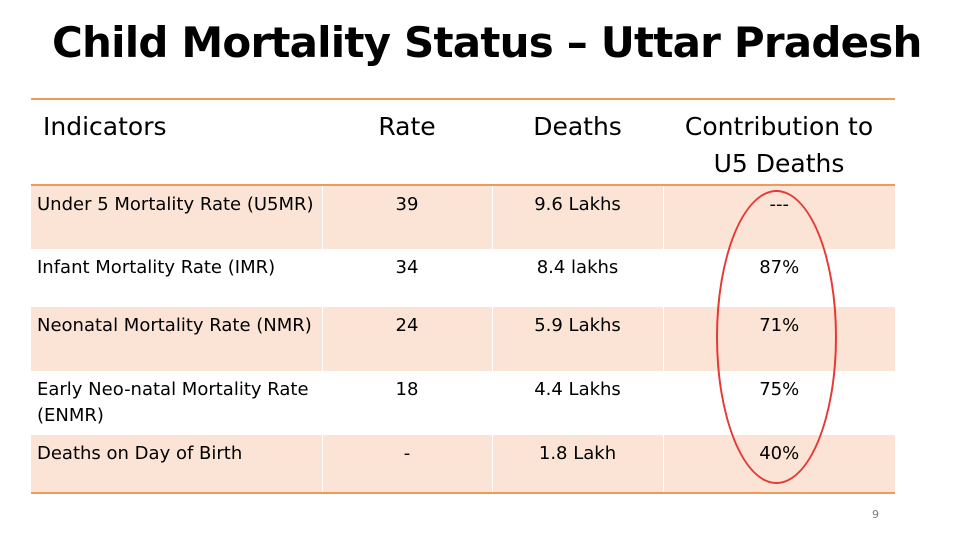  Describe the element at coordinates (779, 163) in the screenshot. I see `header-contribution-line2: U5 Deaths` at that location.